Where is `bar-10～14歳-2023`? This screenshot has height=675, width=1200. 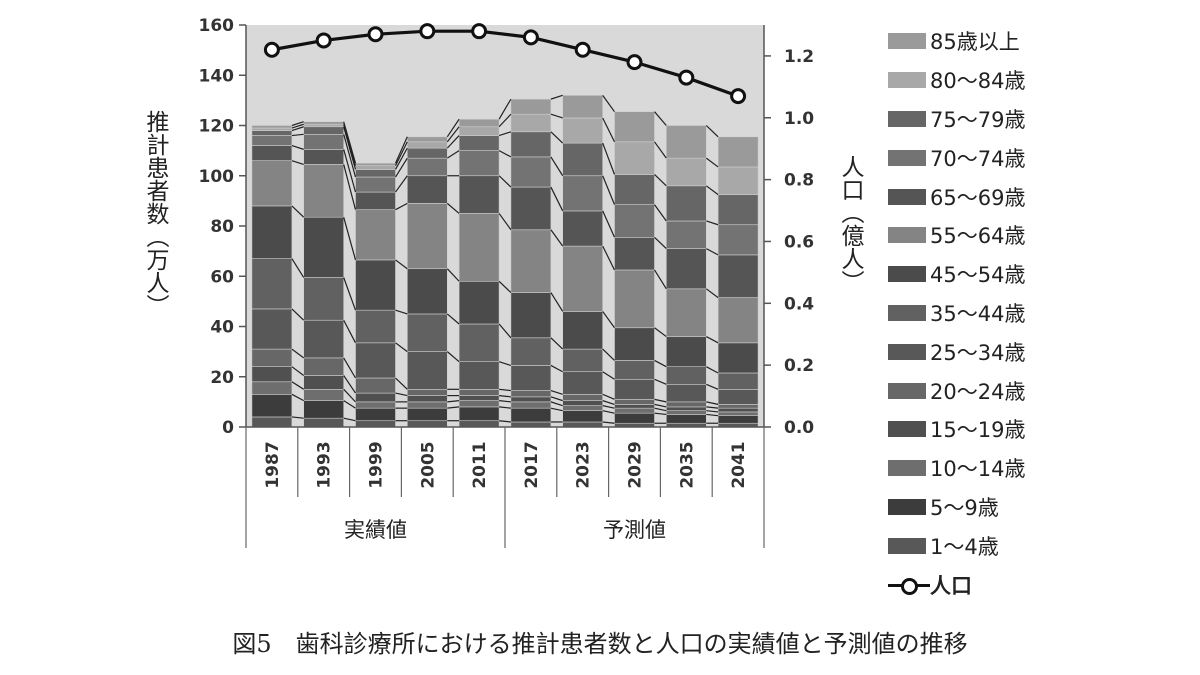
bar-10～14歳-2023 is located at coordinates (583, 408).